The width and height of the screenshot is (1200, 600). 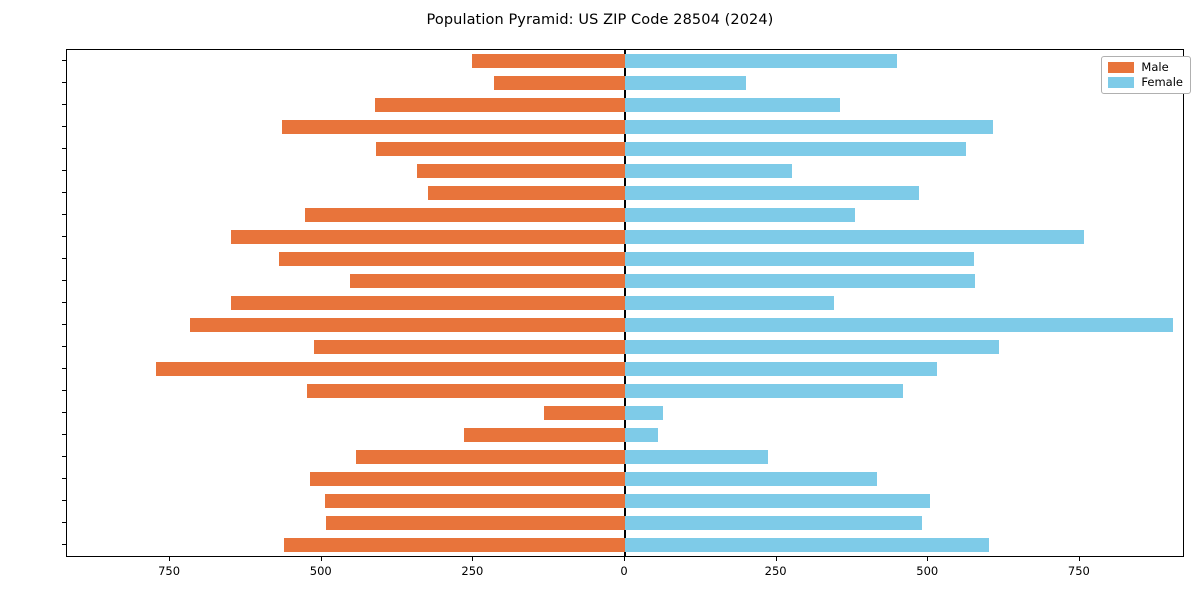 What do you see at coordinates (1162, 82) in the screenshot?
I see `legend-label-female: Female` at bounding box center [1162, 82].